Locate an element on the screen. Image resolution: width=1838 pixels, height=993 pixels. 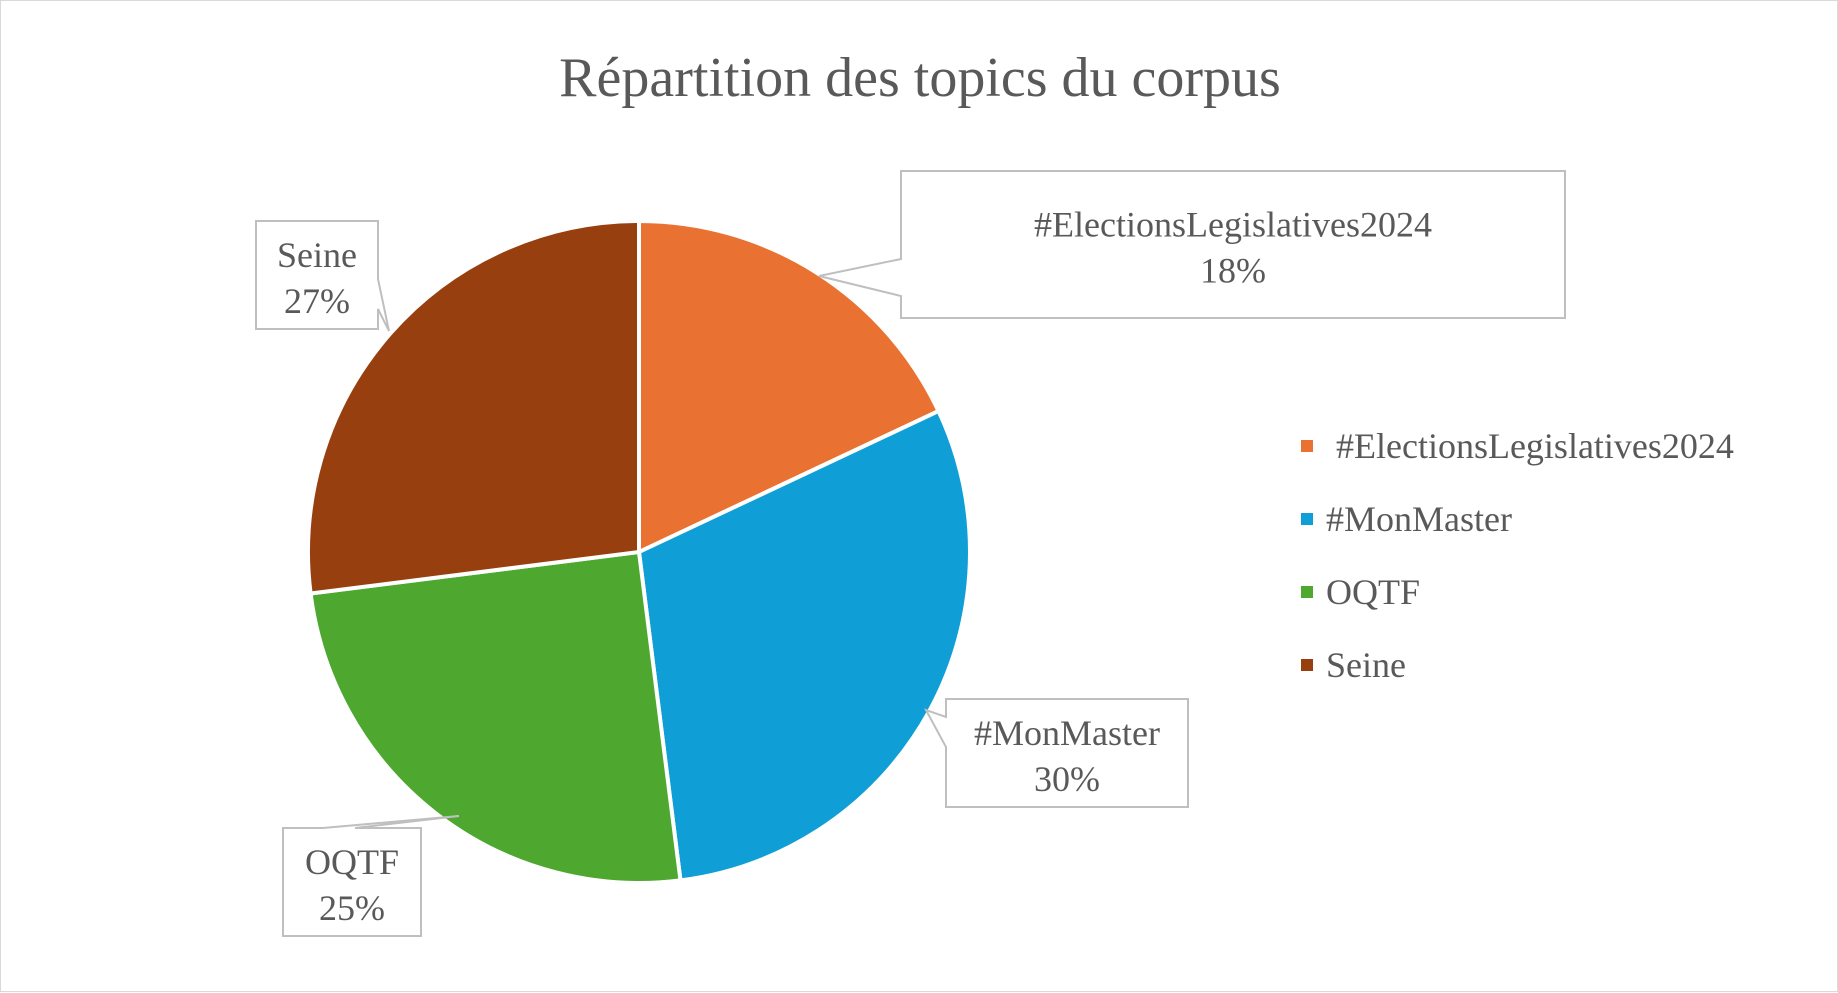
legend-label-2: #MonMaster is located at coordinates (1419, 519).